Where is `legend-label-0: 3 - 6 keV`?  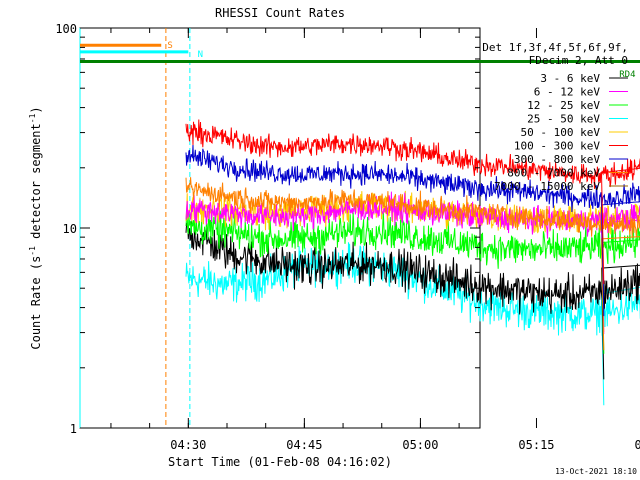 legend-label-0: 3 - 6 keV is located at coordinates (570, 78).